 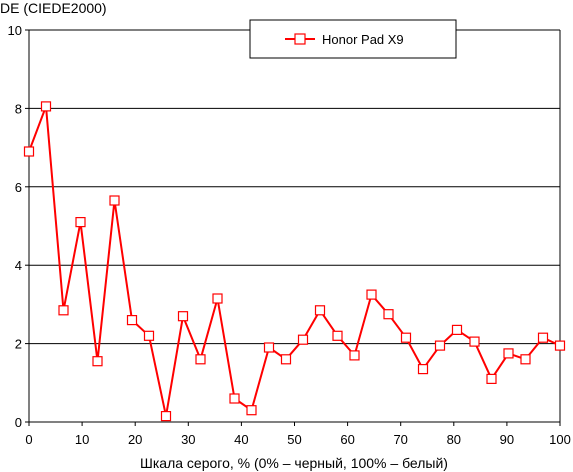 I want to click on x-tick-label: 50, so click(x=294, y=439).